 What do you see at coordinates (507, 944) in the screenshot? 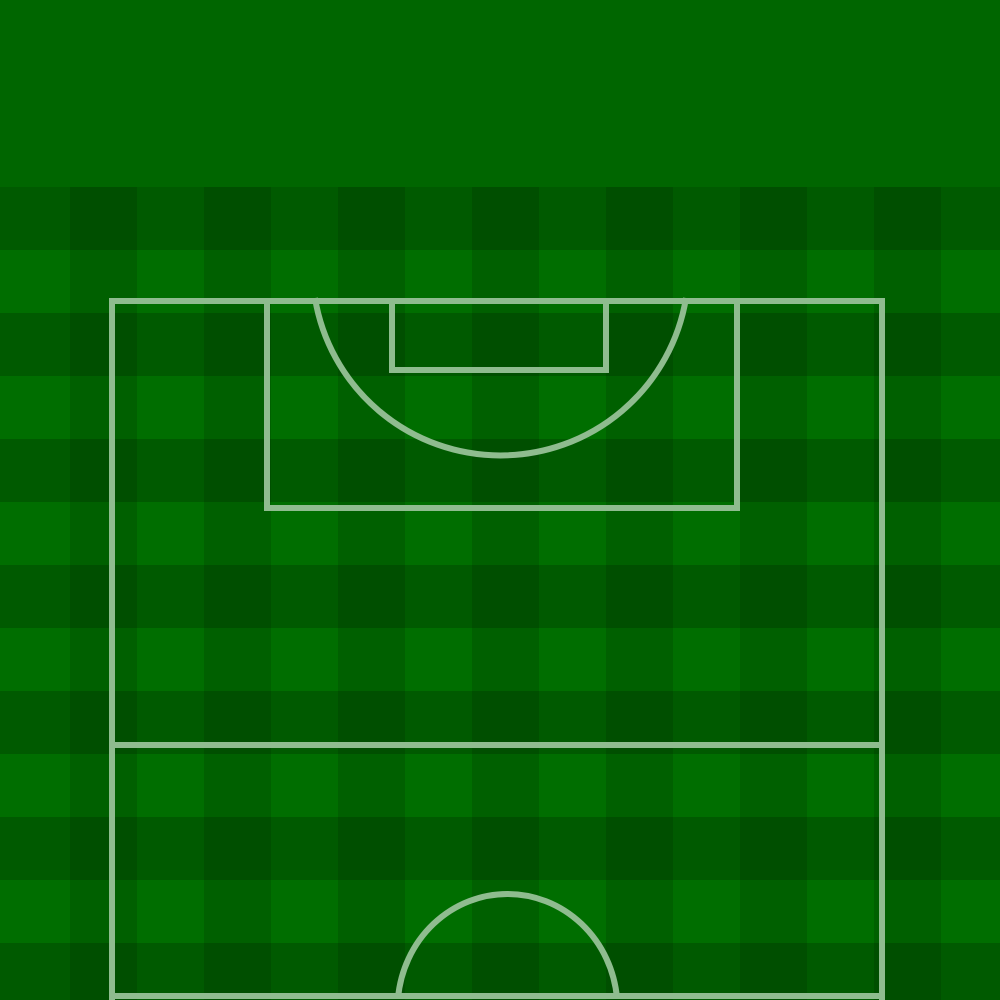
I see `center-circle-arc` at bounding box center [507, 944].